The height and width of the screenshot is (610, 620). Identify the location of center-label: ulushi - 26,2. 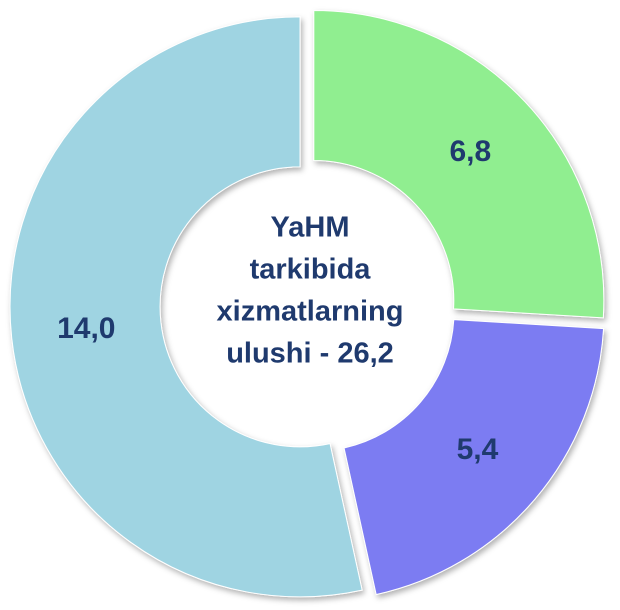
(310, 354).